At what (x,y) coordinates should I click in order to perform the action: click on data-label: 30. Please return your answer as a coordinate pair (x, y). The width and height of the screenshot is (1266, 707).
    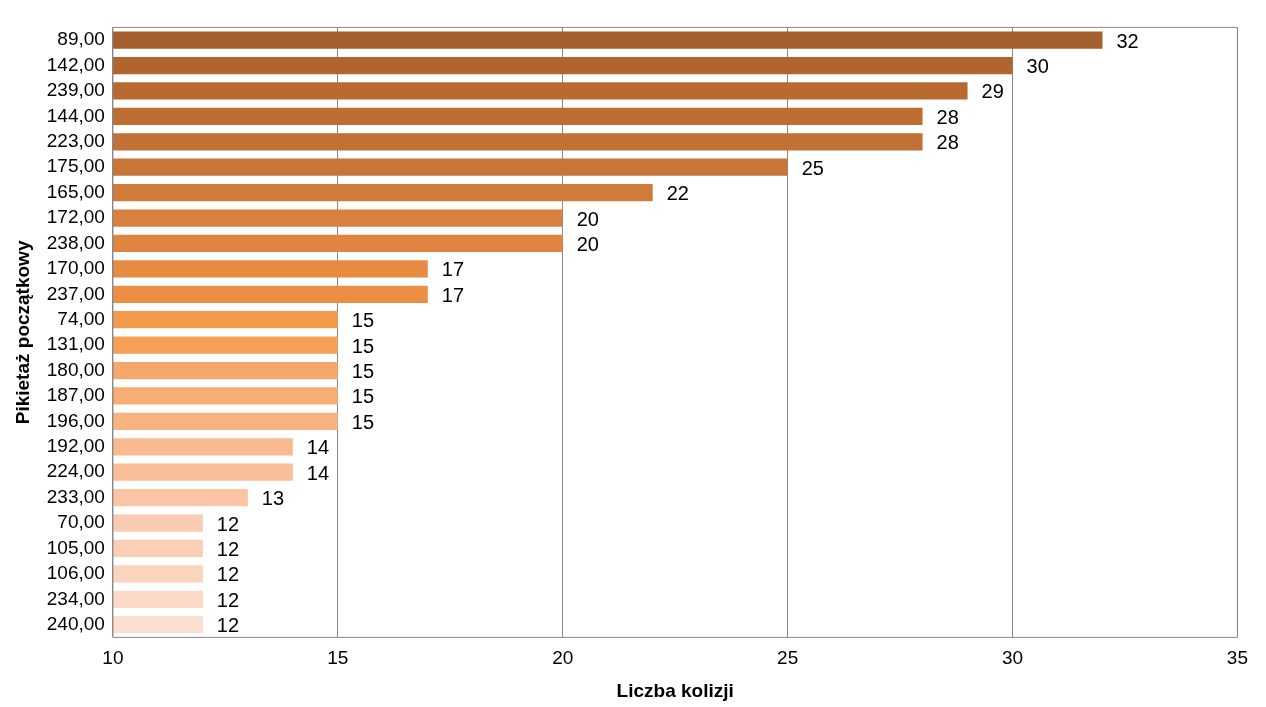
    Looking at the image, I should click on (1037, 66).